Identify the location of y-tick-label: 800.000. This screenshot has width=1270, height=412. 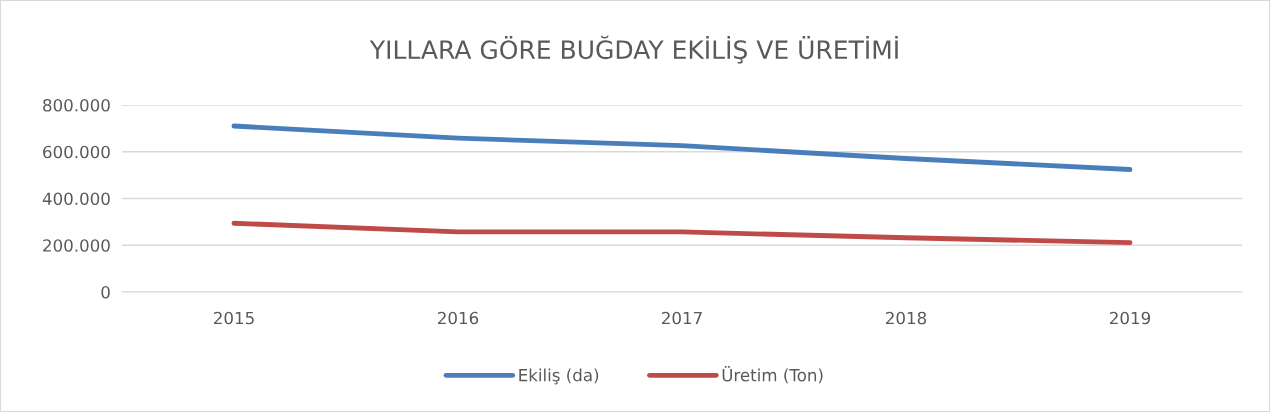
(76, 105).